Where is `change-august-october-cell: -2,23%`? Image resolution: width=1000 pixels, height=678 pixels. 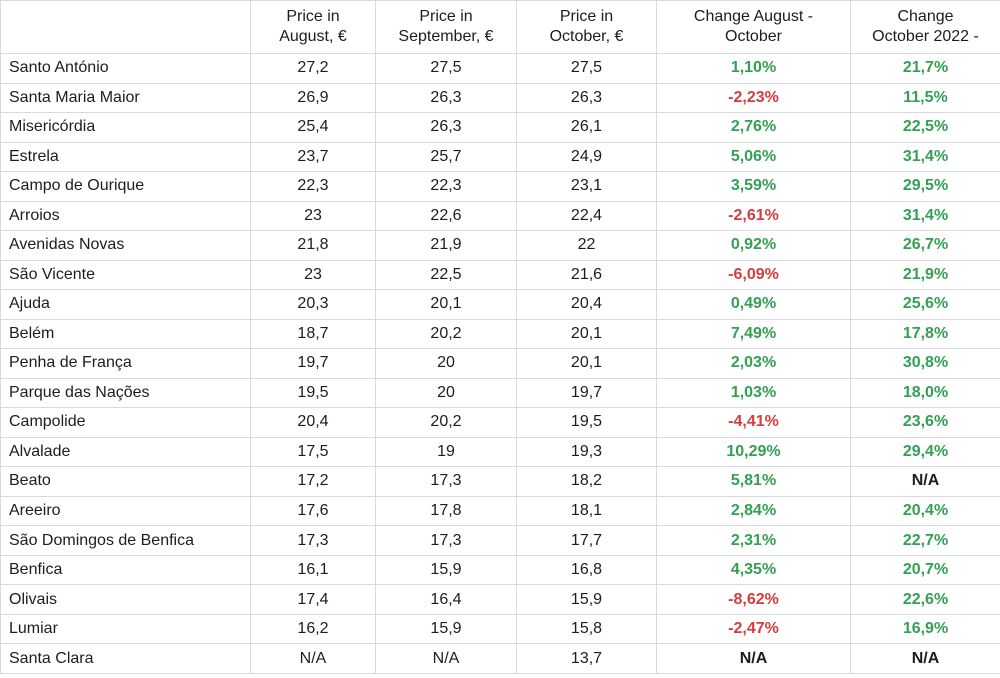
change-august-october-cell: -2,23% is located at coordinates (753, 98).